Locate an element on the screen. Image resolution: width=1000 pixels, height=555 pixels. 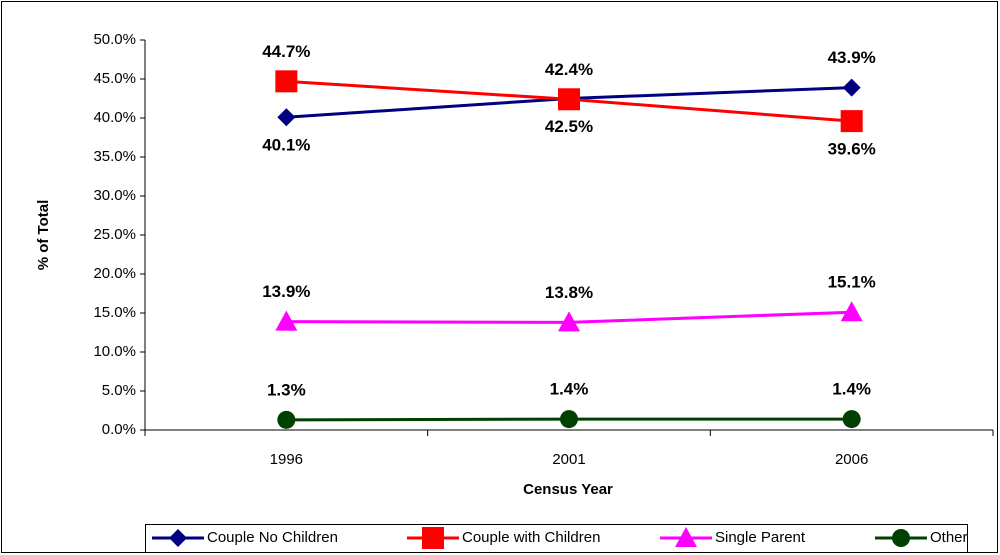
data-label: 43.9% is located at coordinates (852, 57).